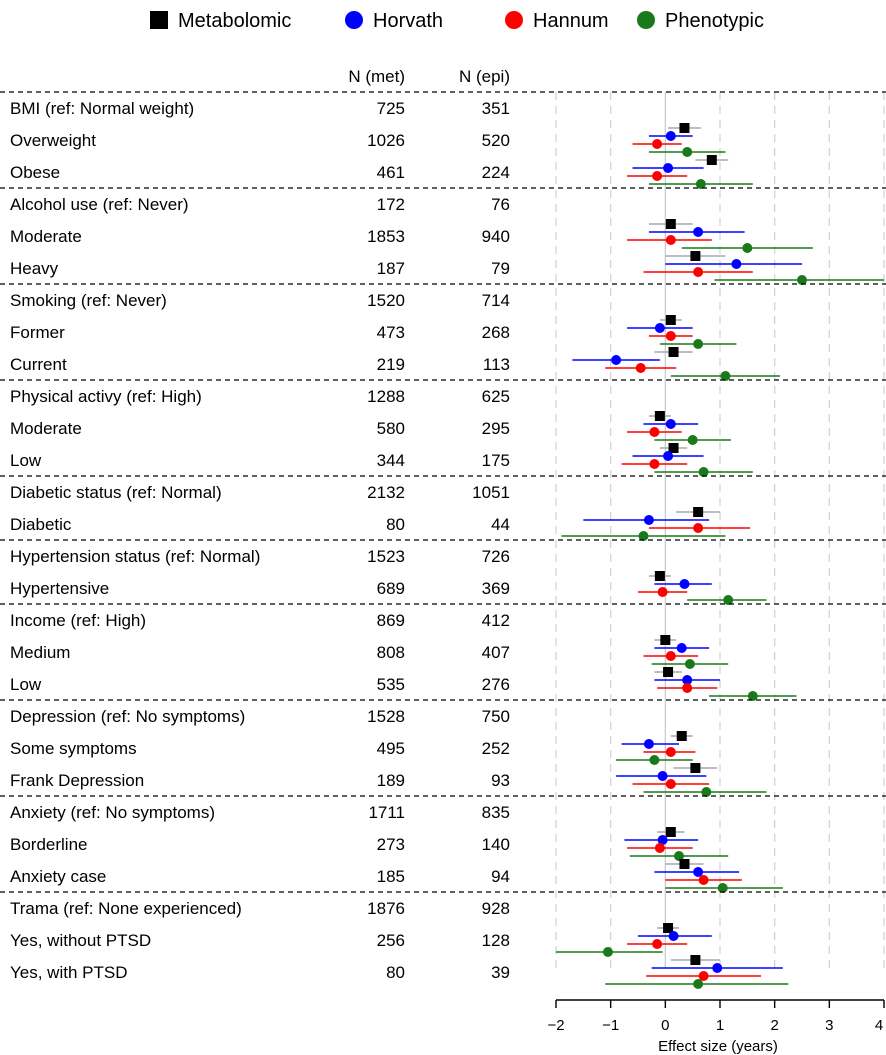  Describe the element at coordinates (665, 1025) in the screenshot. I see `x-tick-label: 0` at that location.